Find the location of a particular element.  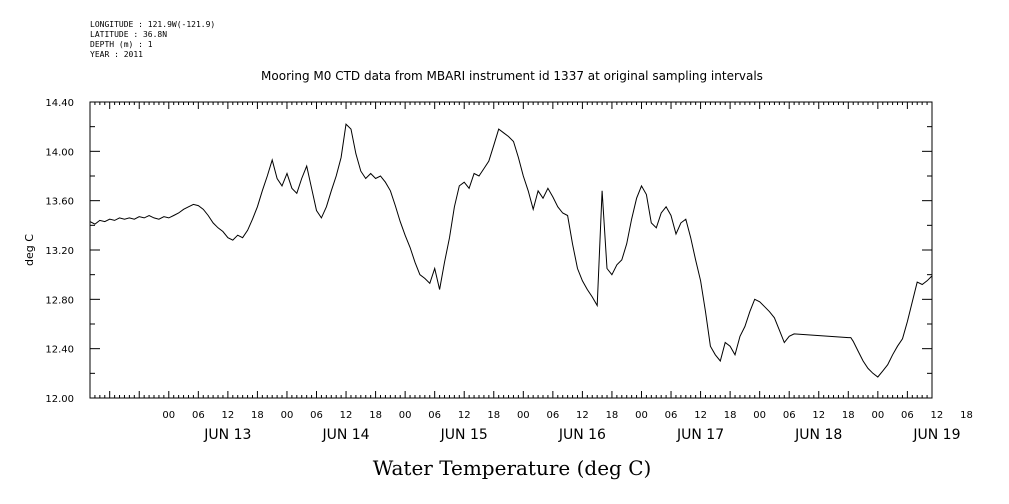

year-label: YEAR : 2011 is located at coordinates (116, 54).